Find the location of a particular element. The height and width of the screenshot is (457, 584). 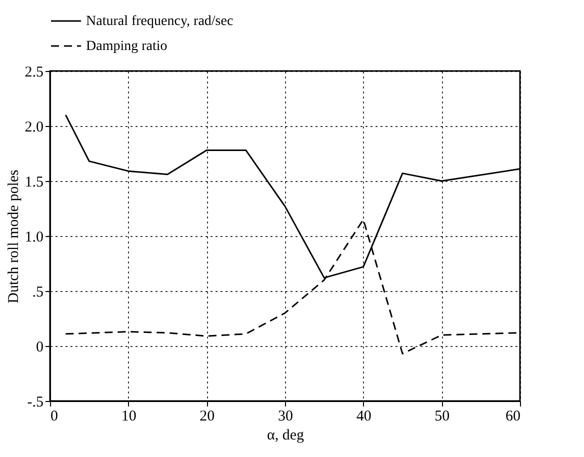

x-tick-label: 30 is located at coordinates (285, 416).